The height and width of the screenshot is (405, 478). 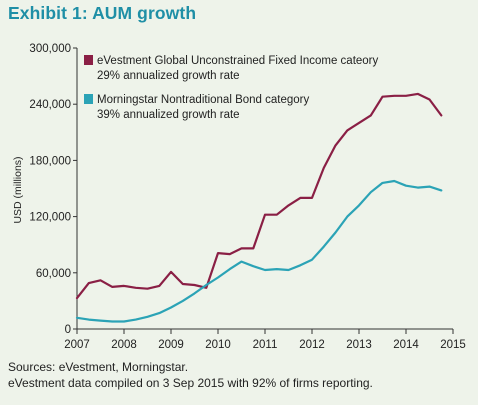 I want to click on y-tick-label: 240,000, so click(x=50, y=105).